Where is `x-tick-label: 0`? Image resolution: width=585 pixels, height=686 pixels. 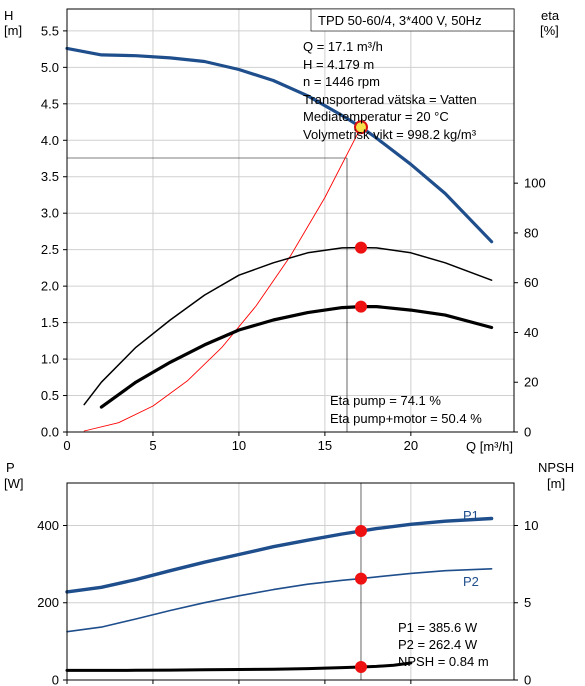 x-tick-label: 0 is located at coordinates (66, 445).